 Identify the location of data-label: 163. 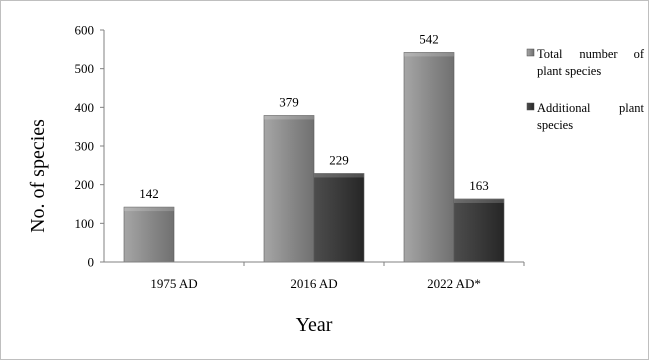
(479, 185).